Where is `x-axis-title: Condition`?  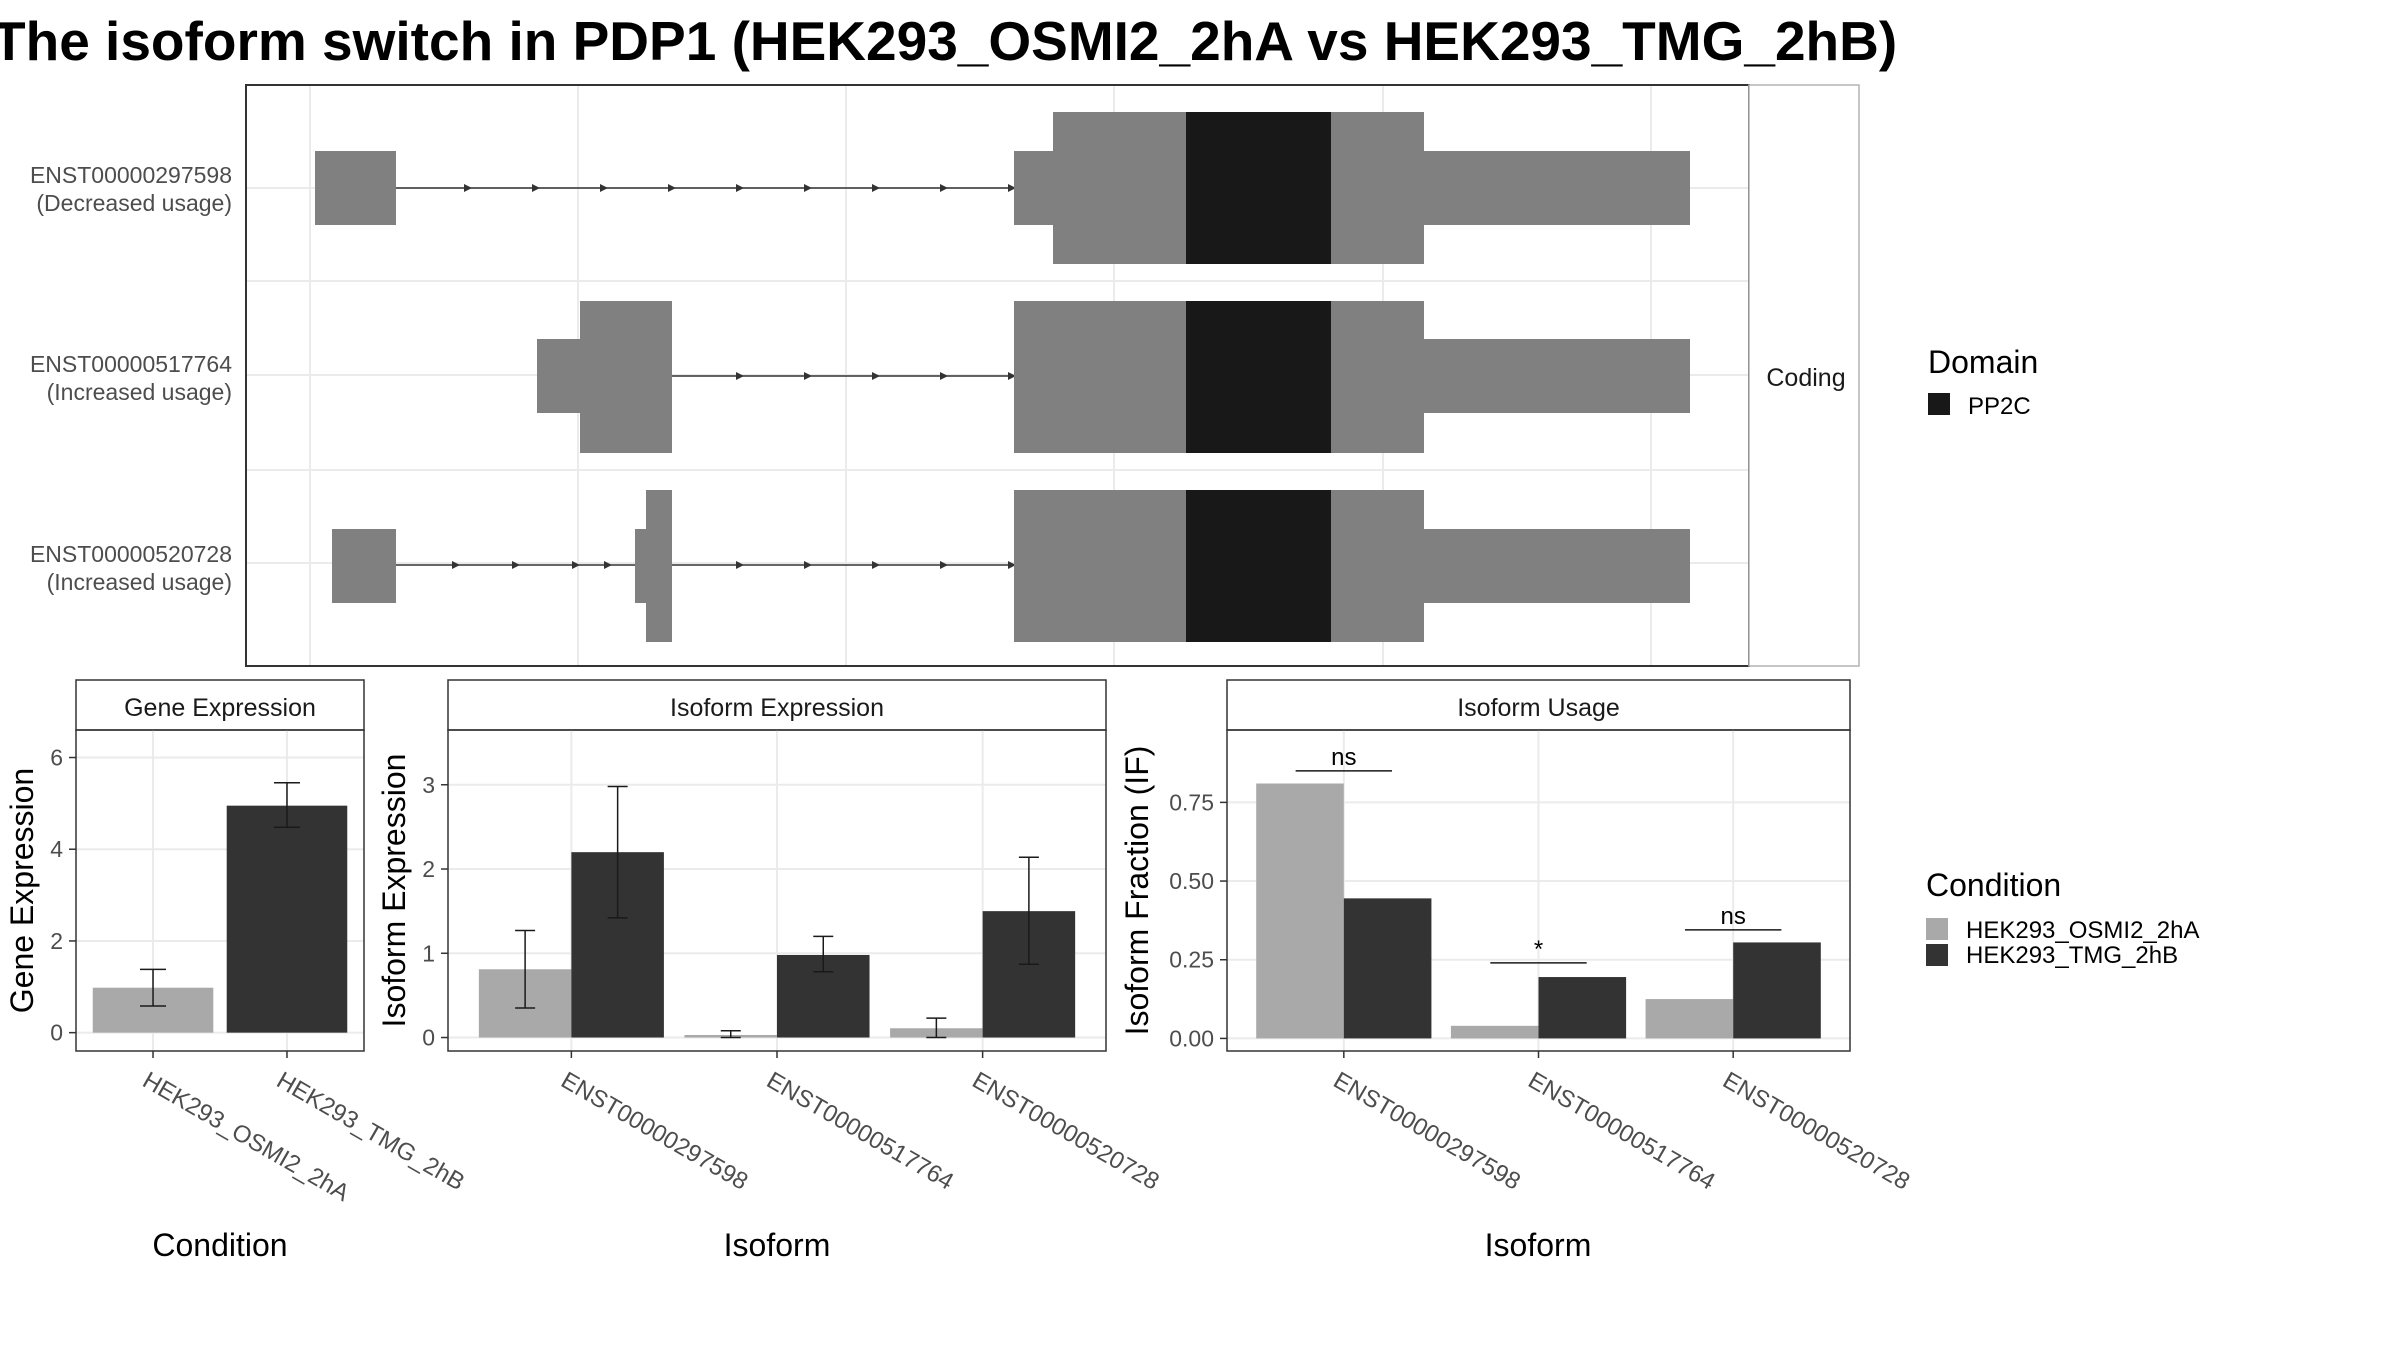
x-axis-title: Condition is located at coordinates (219, 1245).